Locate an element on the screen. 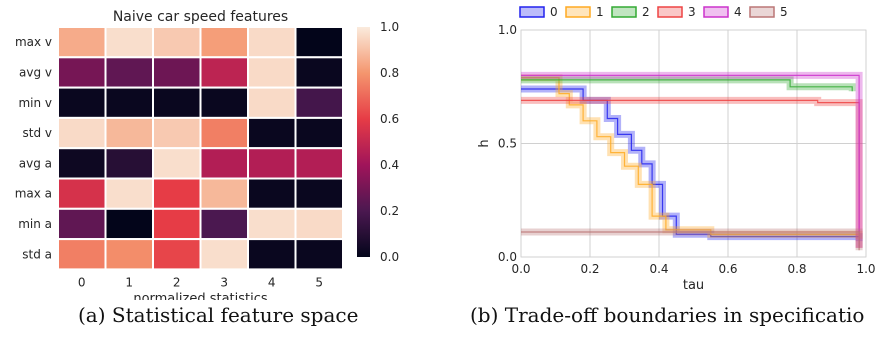 Image resolution: width=885 pixels, height=339 pixels. legend-label-5: 5 is located at coordinates (784, 12).